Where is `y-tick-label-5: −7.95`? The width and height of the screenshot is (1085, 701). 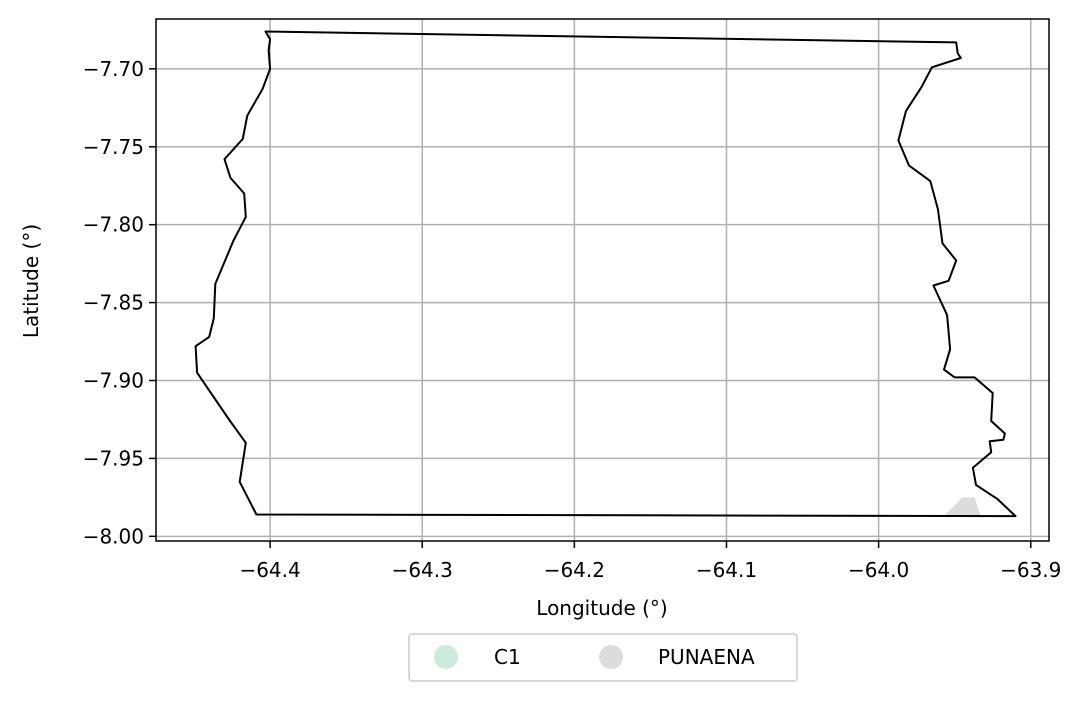 y-tick-label-5: −7.95 is located at coordinates (113, 458).